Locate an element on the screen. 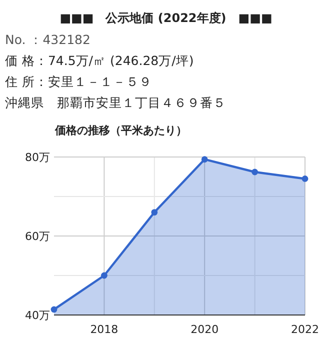 The height and width of the screenshot is (340, 332). text: 価 格：74.5万/㎡ (246.28万/坪) is located at coordinates (99, 60).